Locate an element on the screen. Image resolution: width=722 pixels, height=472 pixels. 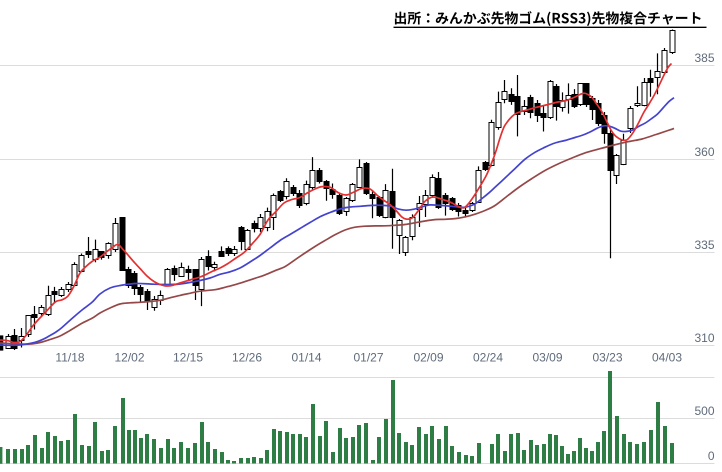
svg-text: 360 is located at coordinates (704, 152).